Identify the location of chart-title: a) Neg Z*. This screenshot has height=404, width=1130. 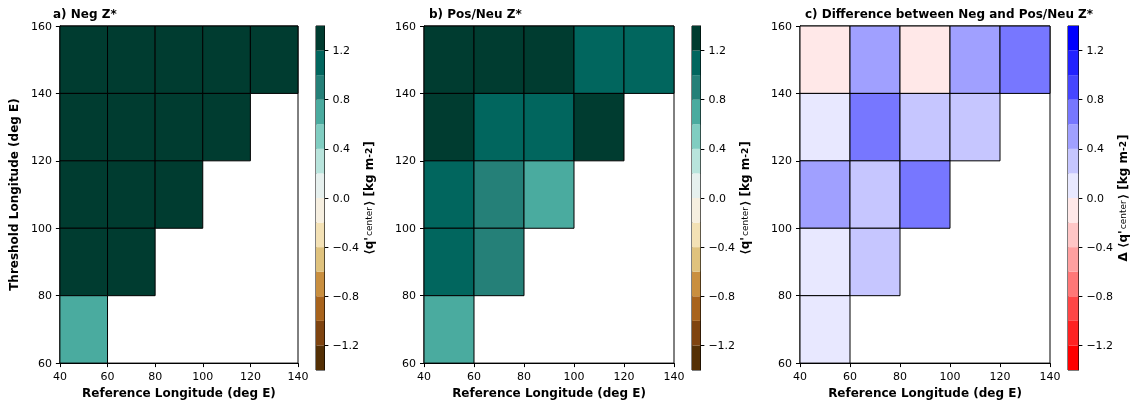
(85, 14).